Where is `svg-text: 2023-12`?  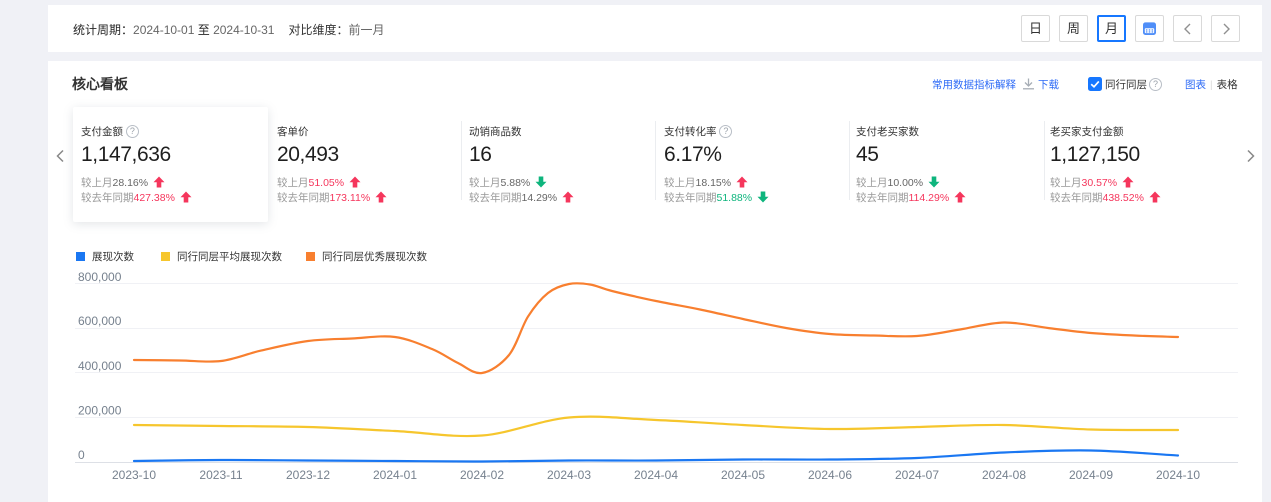
svg-text: 2023-12 is located at coordinates (308, 475).